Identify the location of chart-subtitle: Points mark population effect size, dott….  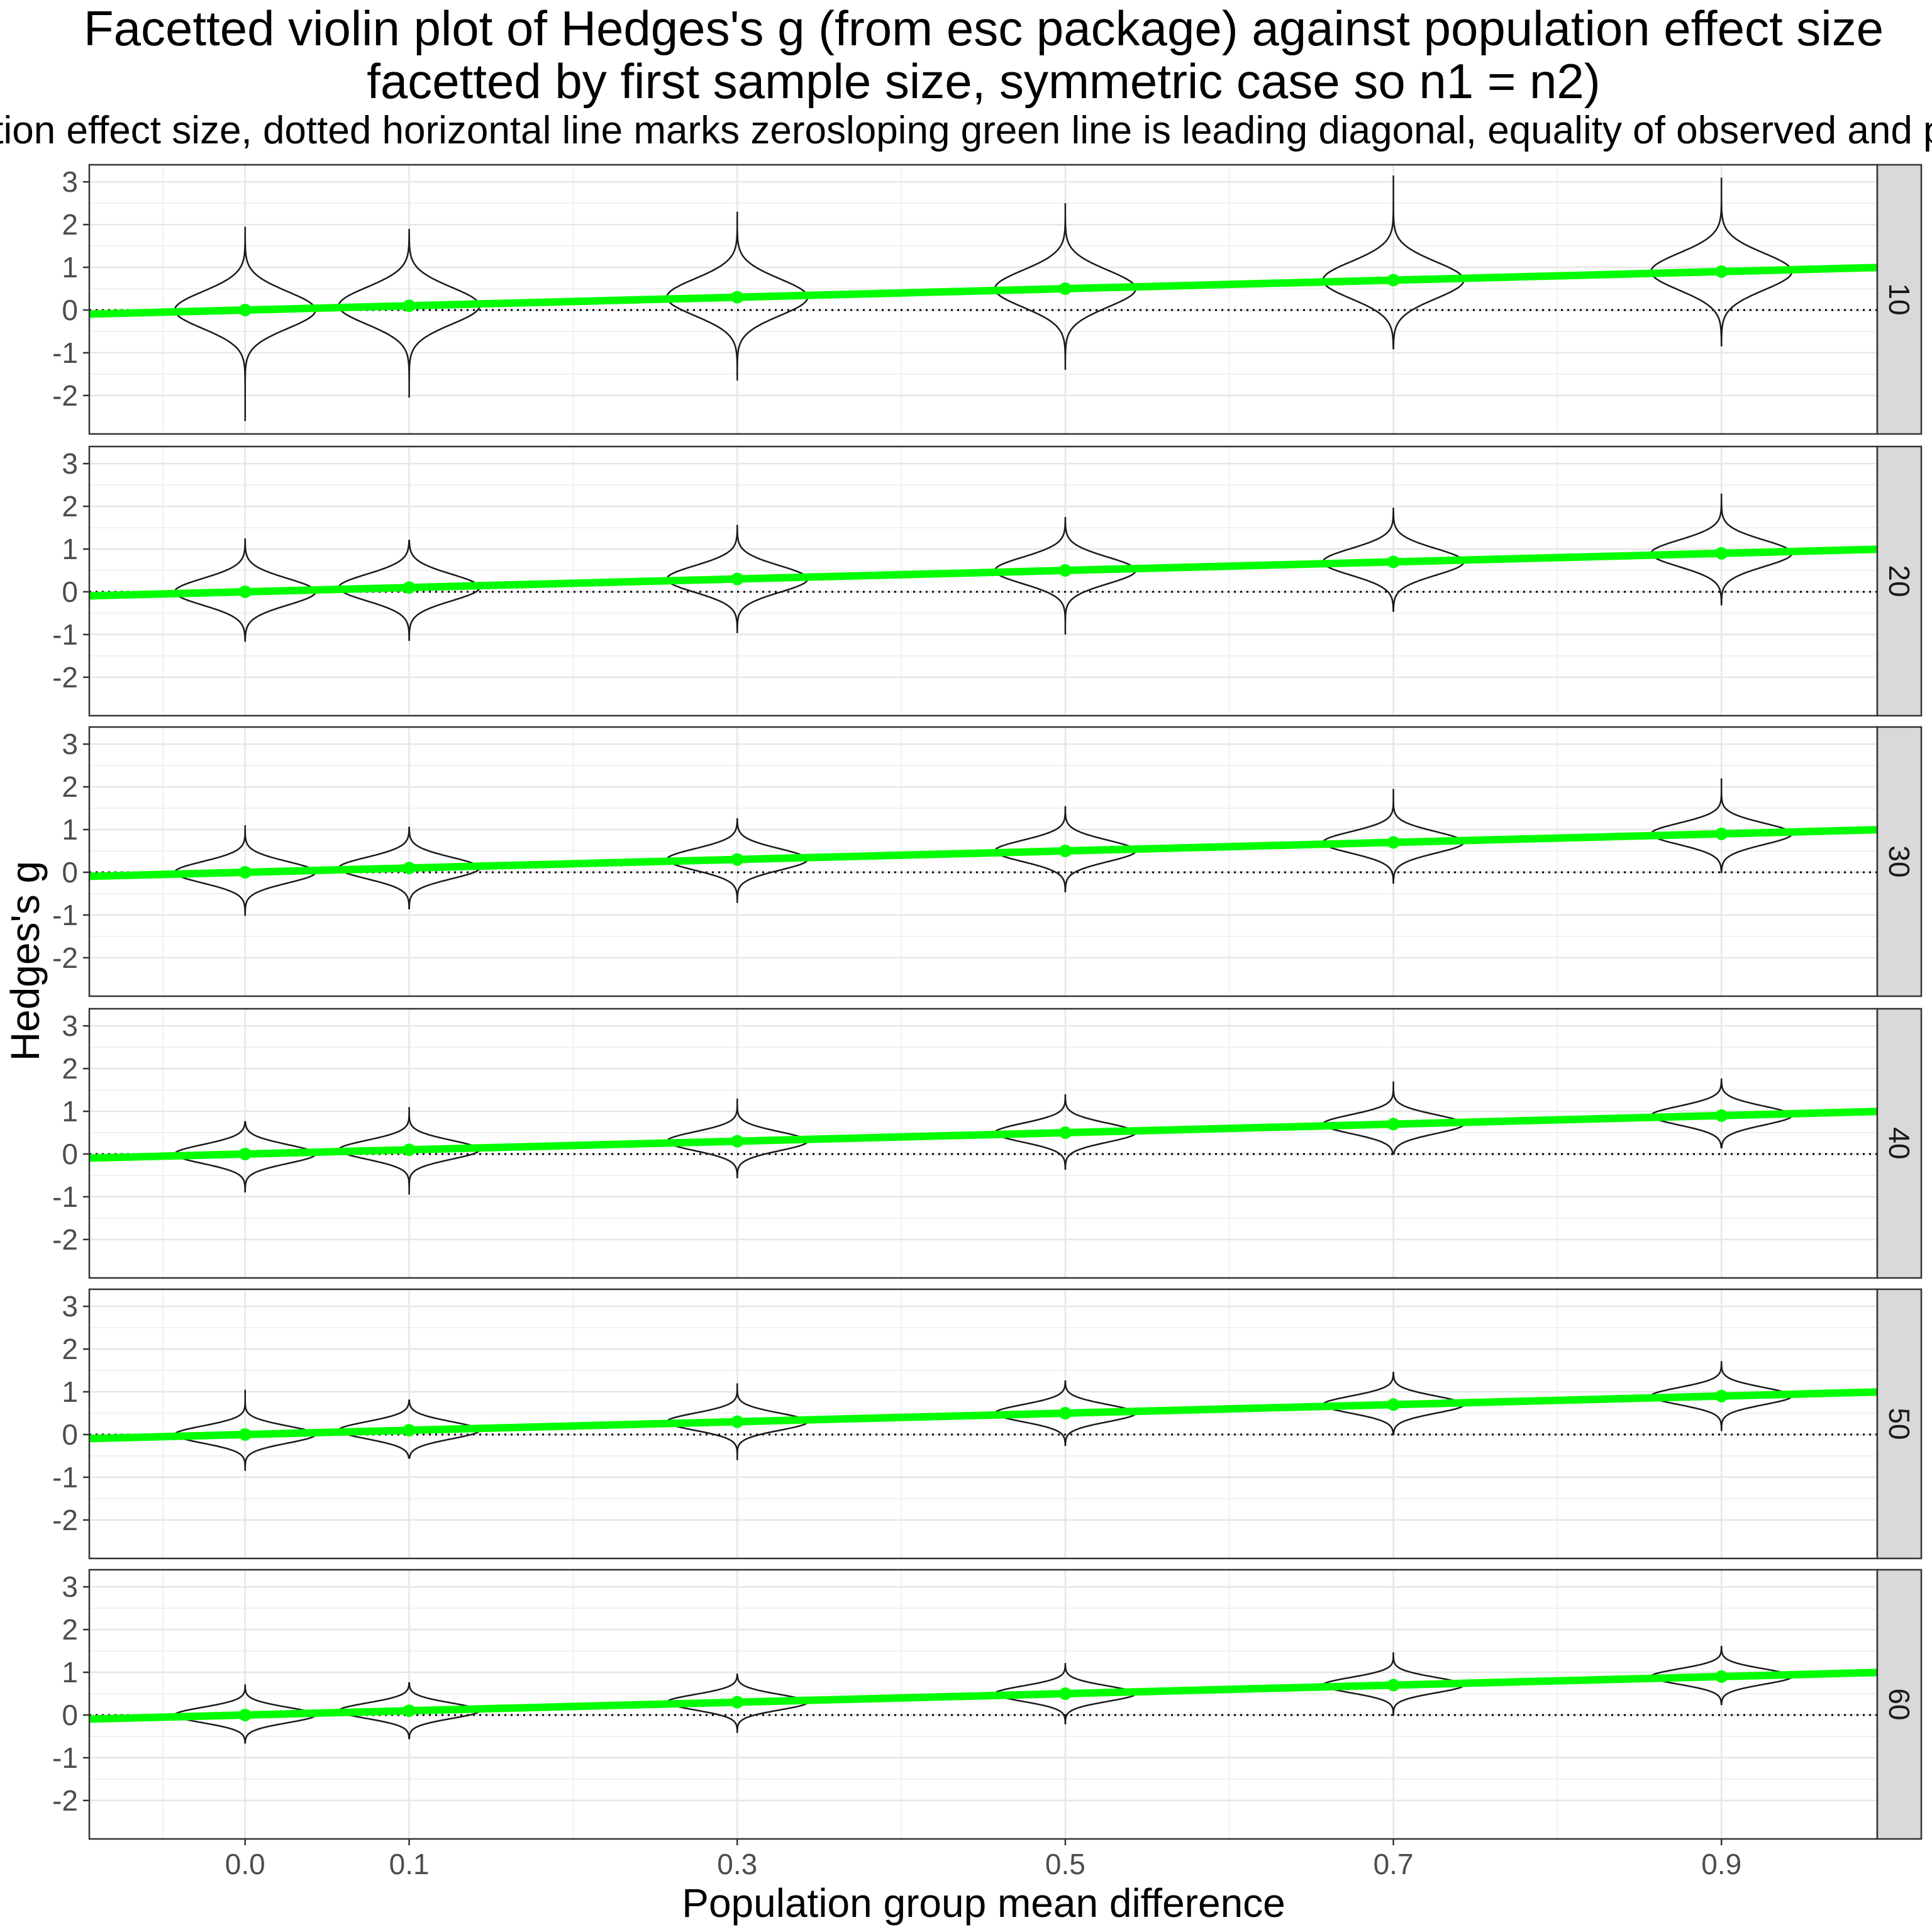
(966, 130).